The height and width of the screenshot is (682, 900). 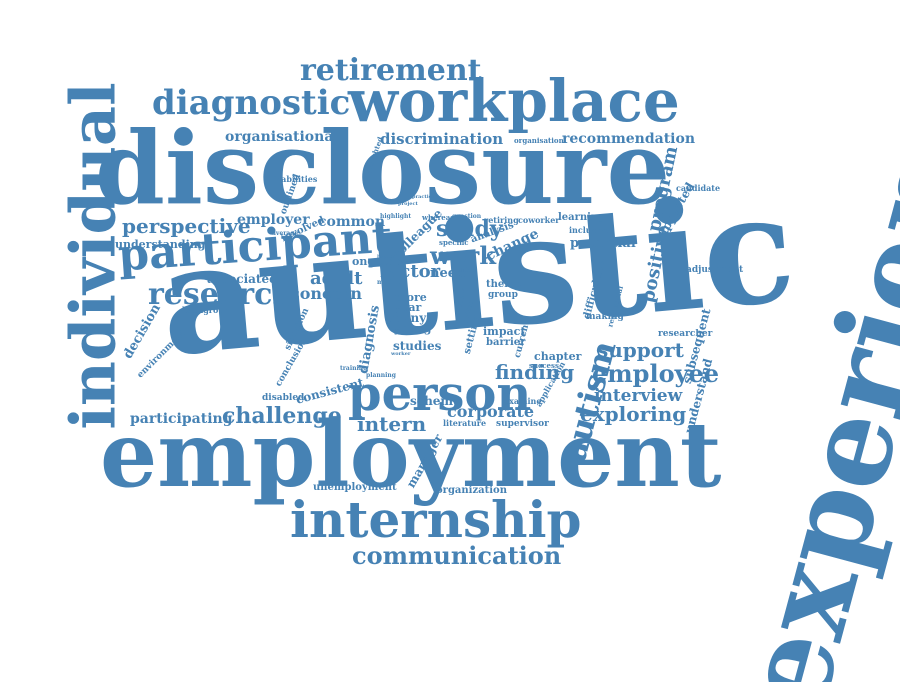 What do you see at coordinates (503, 295) in the screenshot?
I see `word-group: group` at bounding box center [503, 295].